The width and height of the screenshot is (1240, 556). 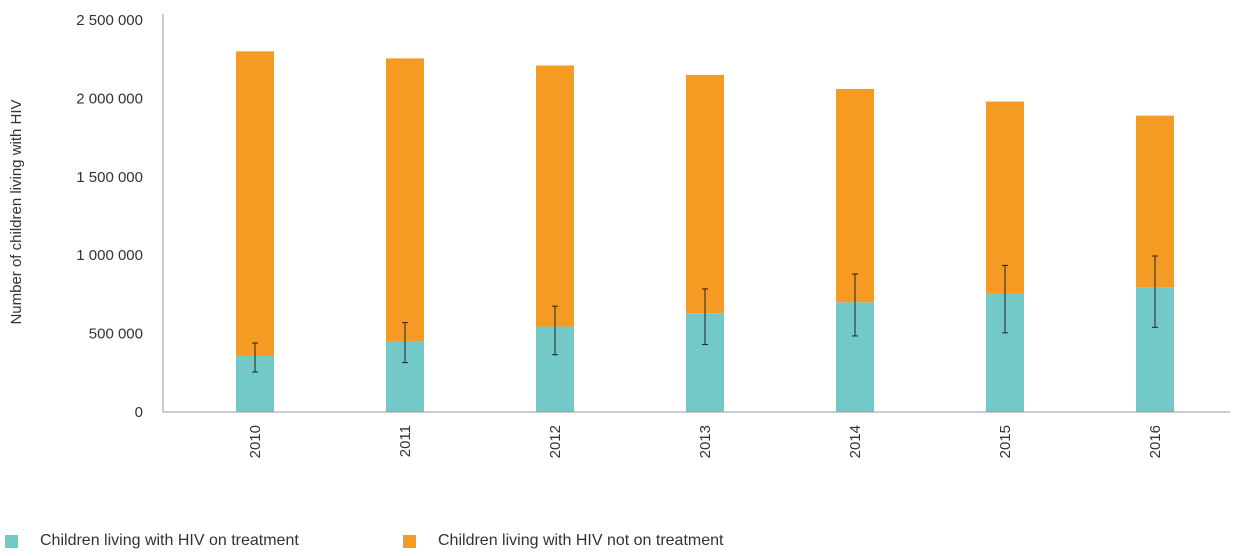 I want to click on x-tick-label-2013: 2013, so click(x=705, y=441).